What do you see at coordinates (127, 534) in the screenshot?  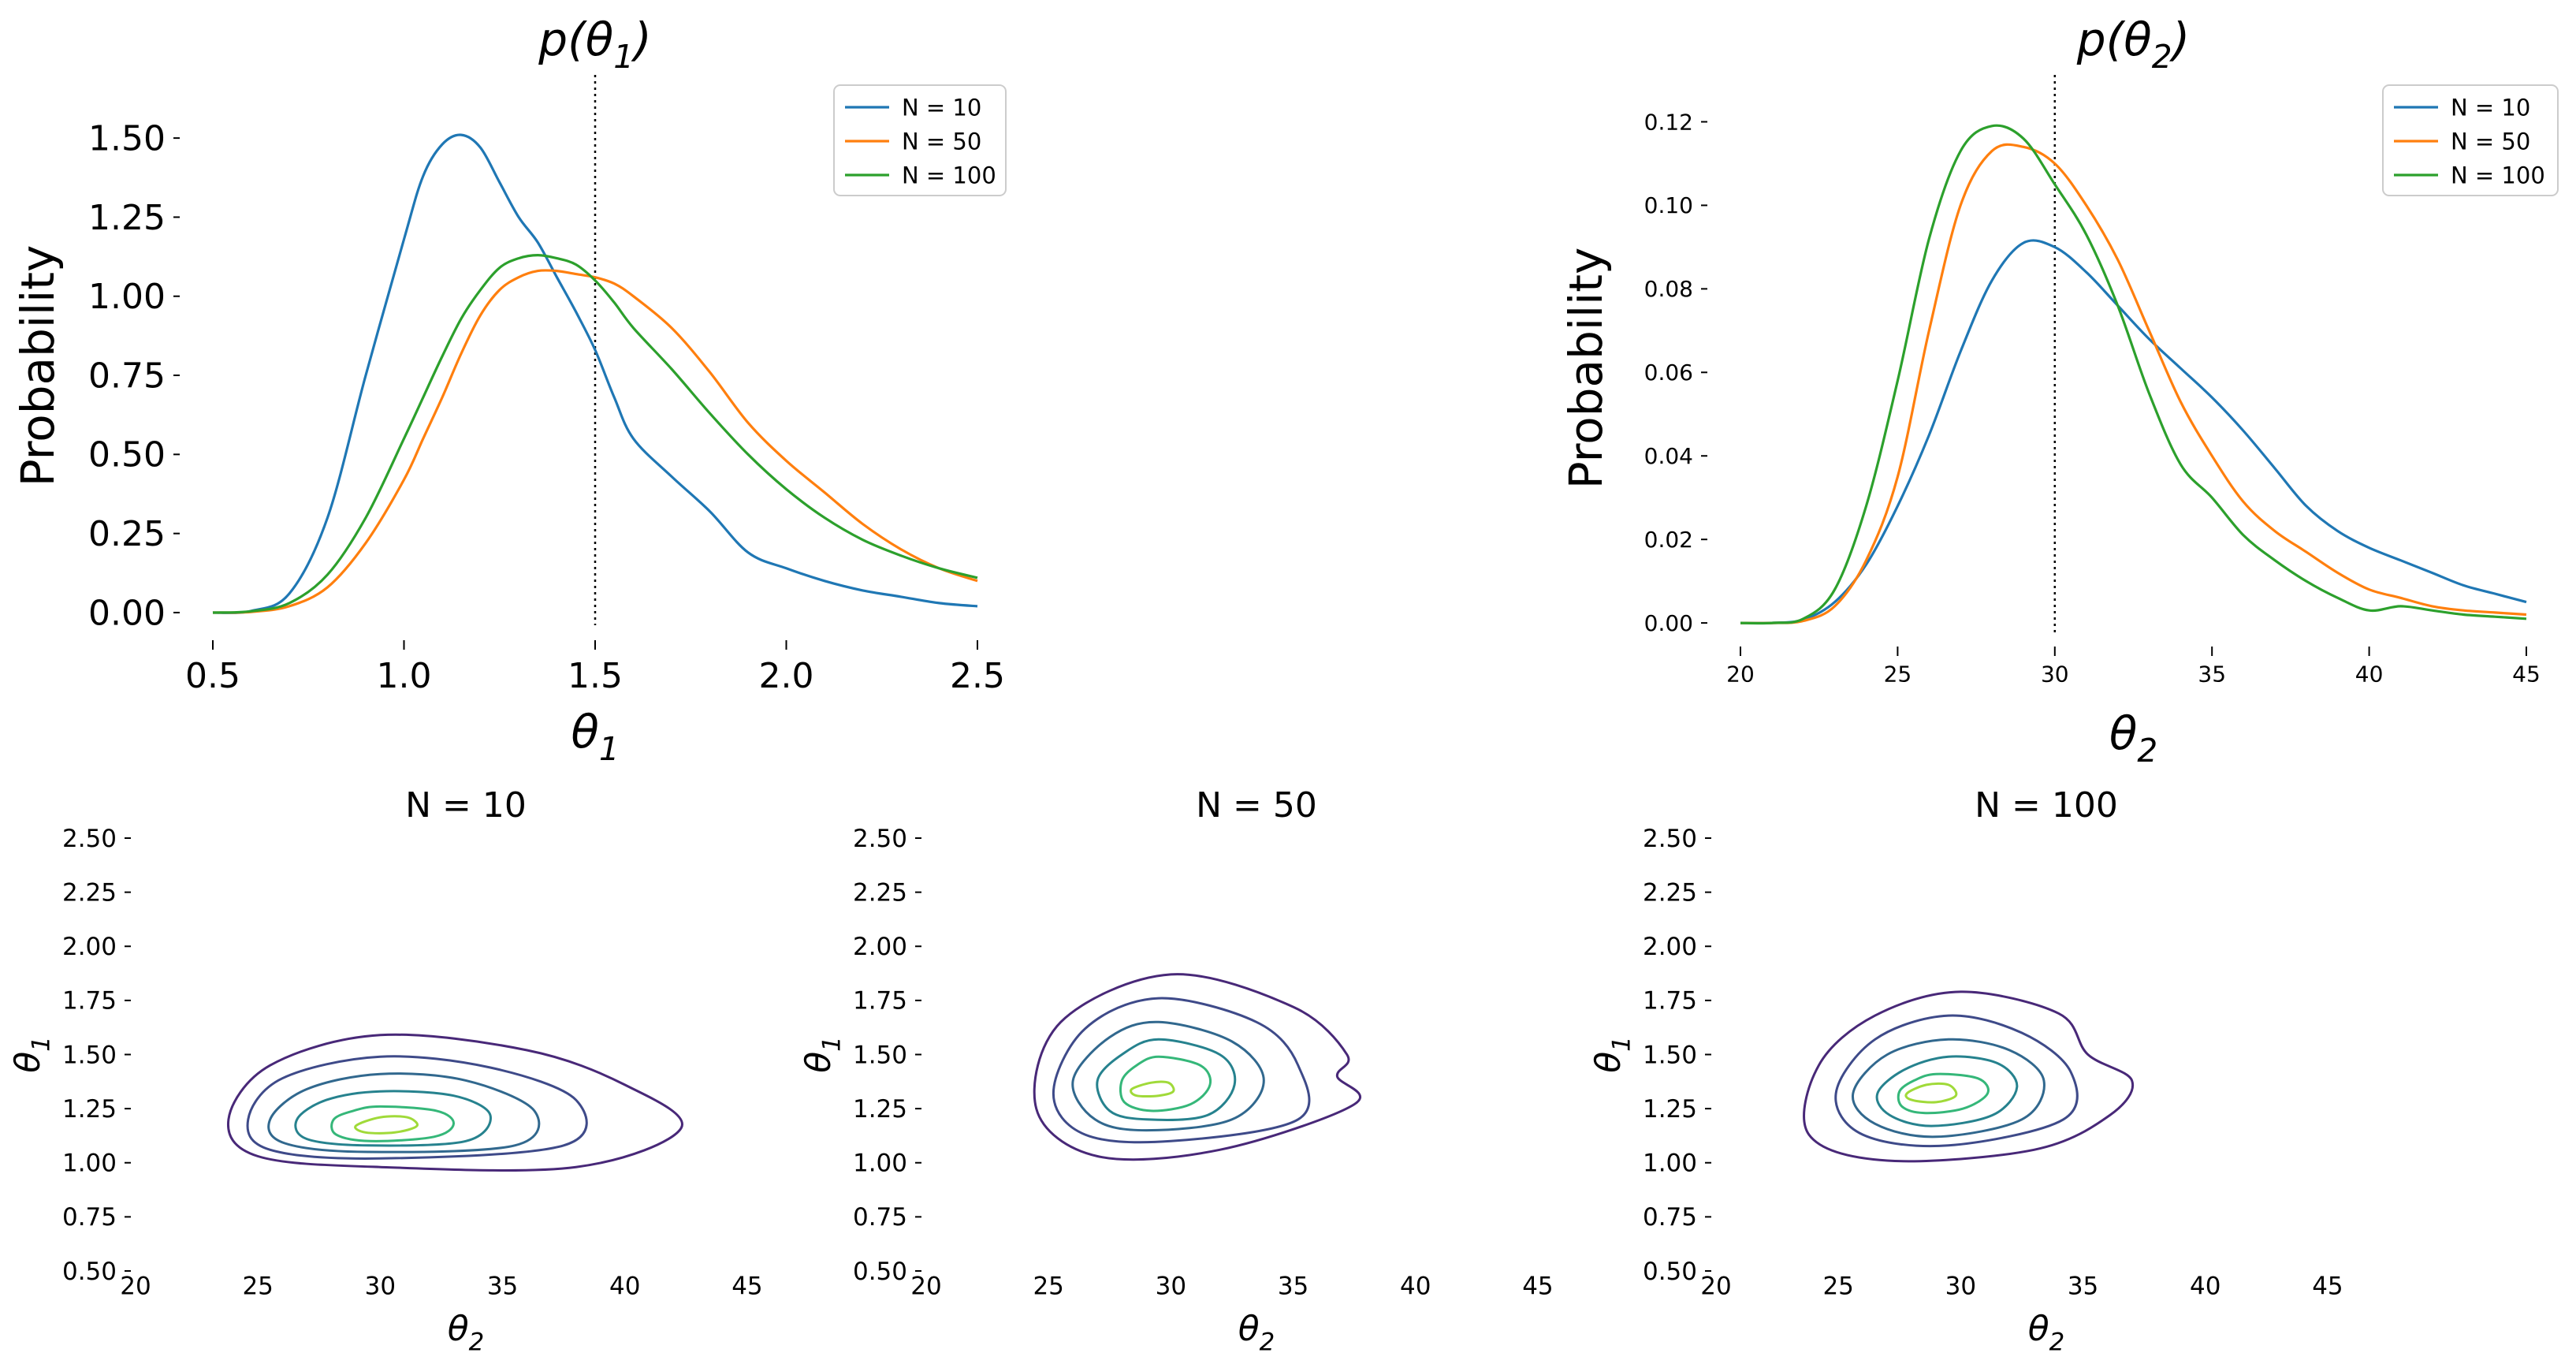 I see `y-tick-label: 0.25` at bounding box center [127, 534].